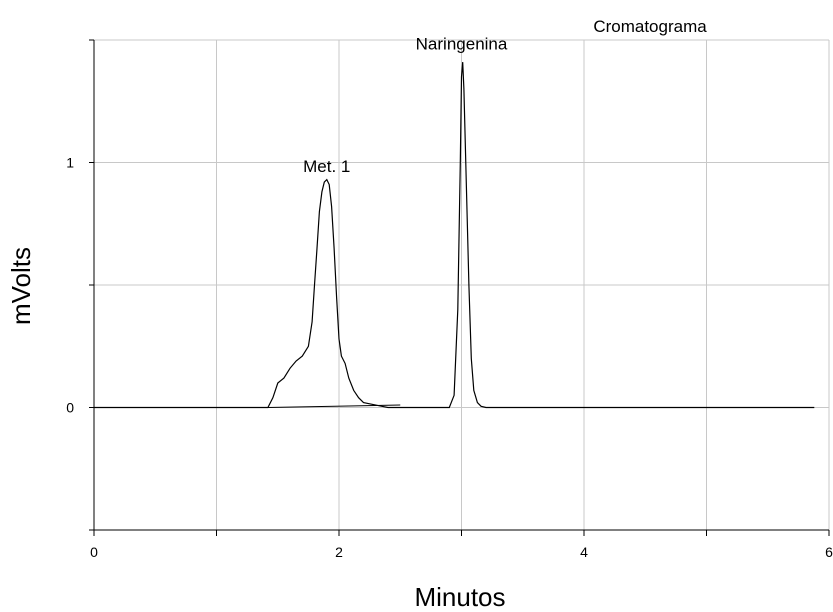 Image resolution: width=833 pixels, height=612 pixels. I want to click on y-axis-label: mVolts, so click(21, 286).